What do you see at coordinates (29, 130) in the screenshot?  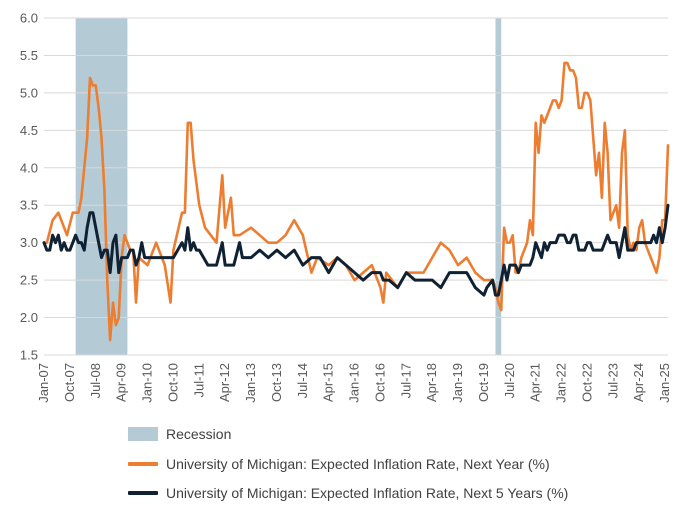 I see `y-tick-label: 4.5` at bounding box center [29, 130].